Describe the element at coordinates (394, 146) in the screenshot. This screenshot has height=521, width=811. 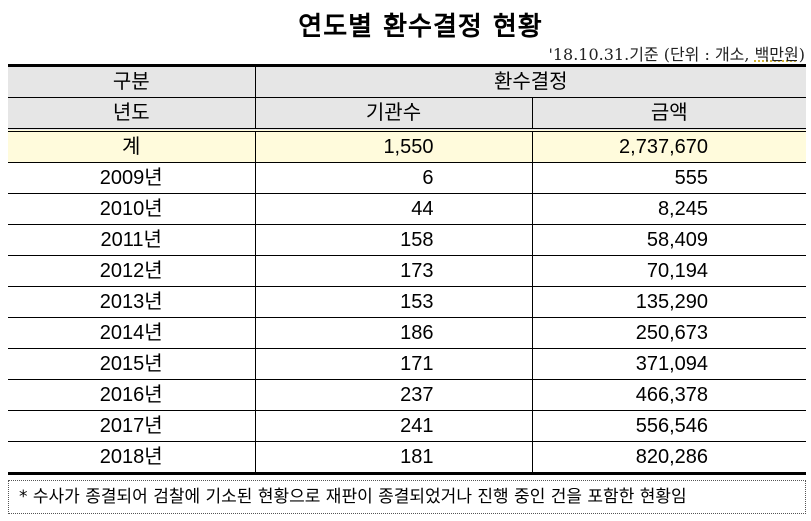
I see `total-count: 1,550` at that location.